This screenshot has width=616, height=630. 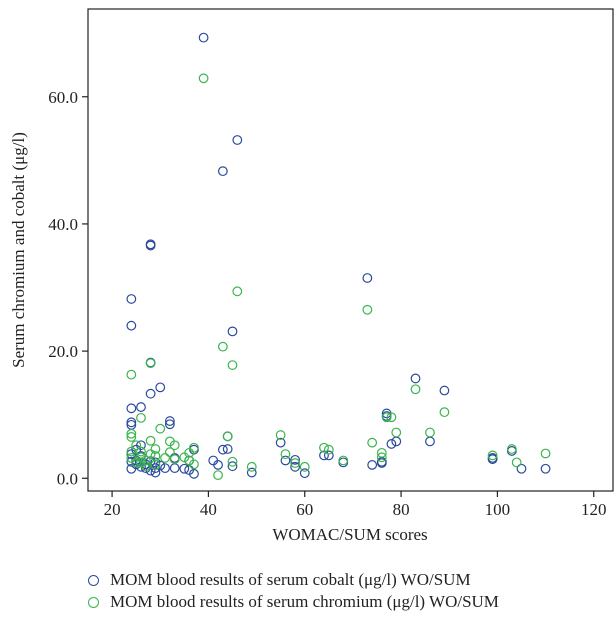 What do you see at coordinates (63, 224) in the screenshot?
I see `y-tick-label: 40.0` at bounding box center [63, 224].